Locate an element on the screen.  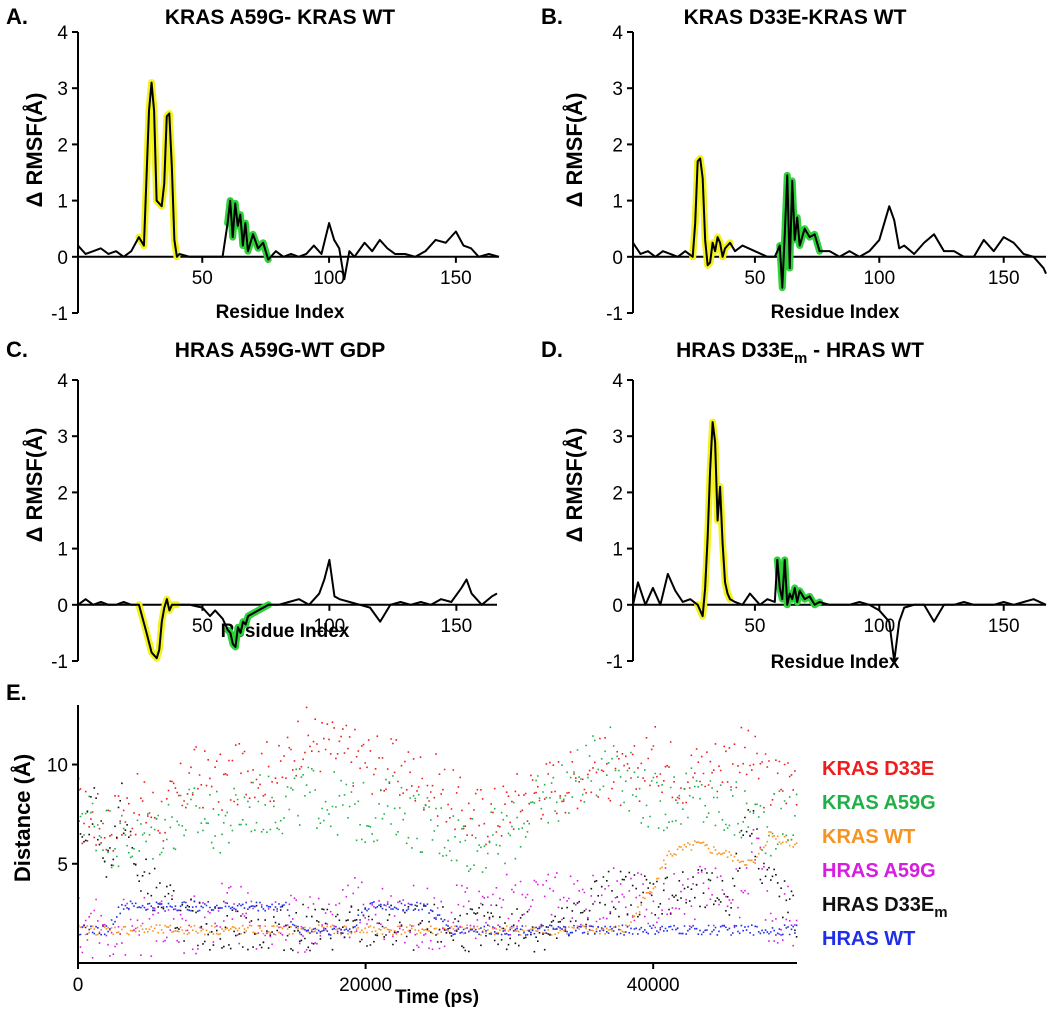
panel-a-x-tick-label: 100 is located at coordinates (329, 278).